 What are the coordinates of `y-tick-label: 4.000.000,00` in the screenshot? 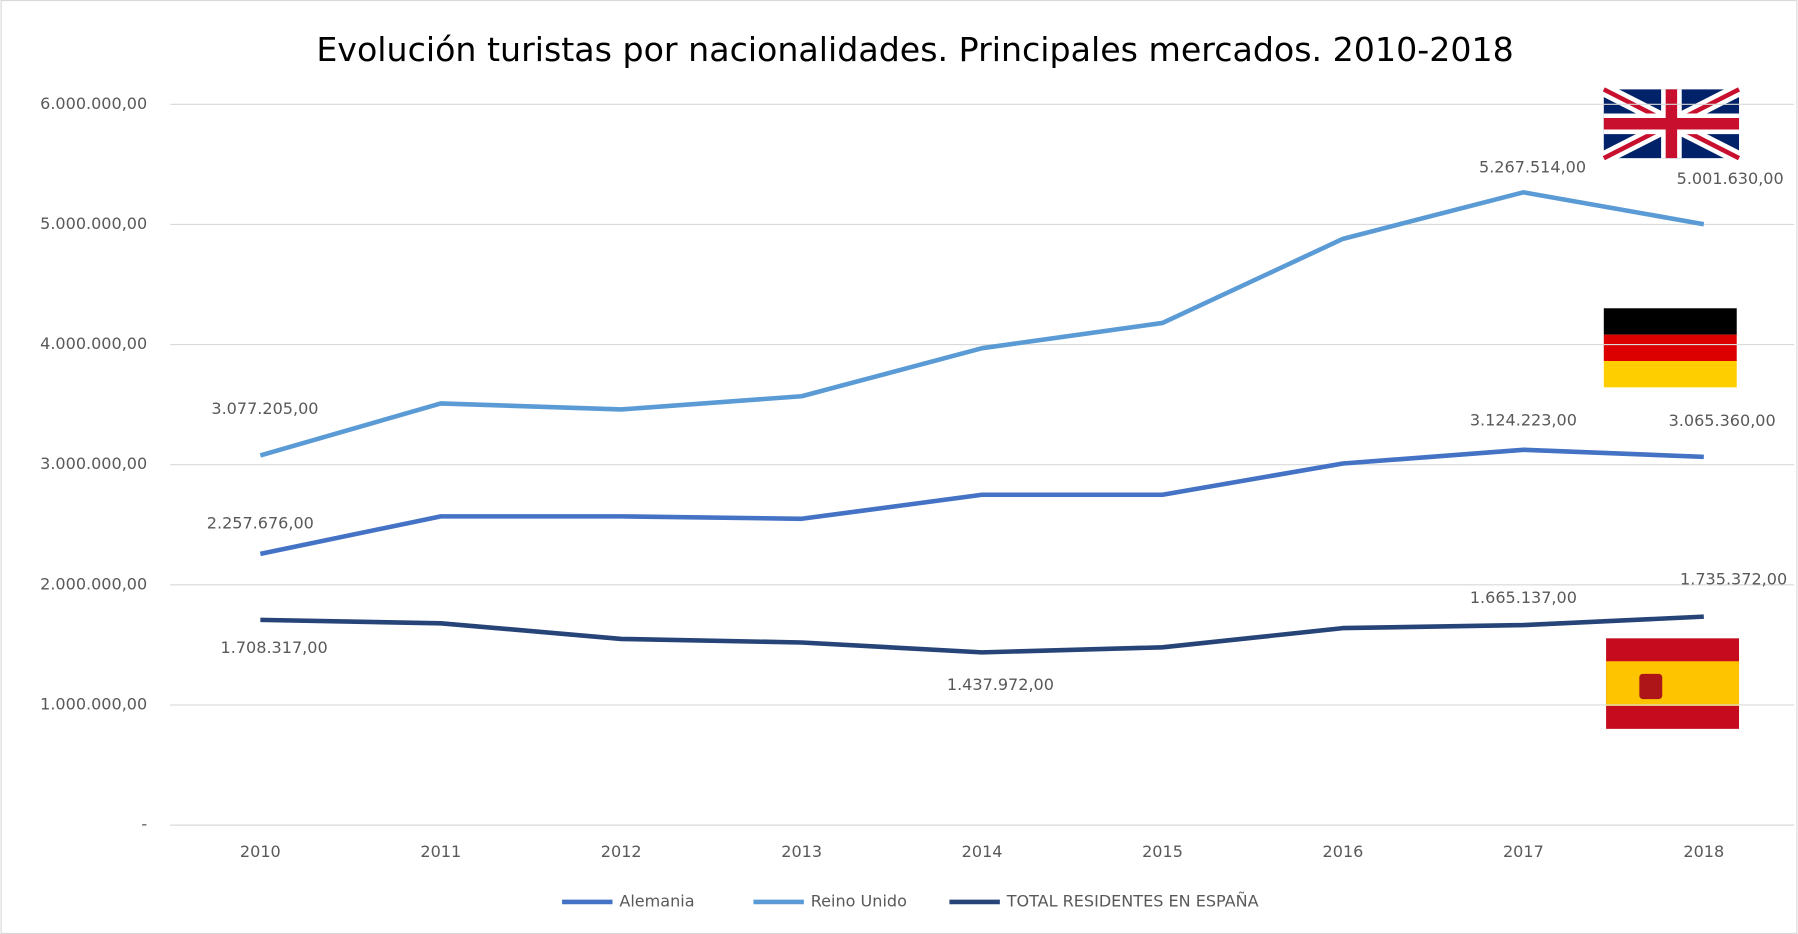 It's located at (93, 343).